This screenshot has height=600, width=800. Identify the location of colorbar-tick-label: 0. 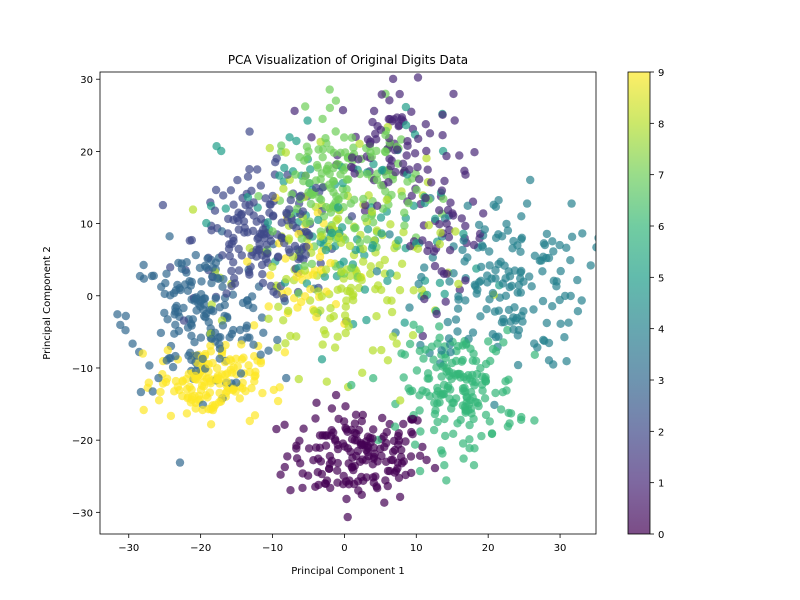
(661, 535).